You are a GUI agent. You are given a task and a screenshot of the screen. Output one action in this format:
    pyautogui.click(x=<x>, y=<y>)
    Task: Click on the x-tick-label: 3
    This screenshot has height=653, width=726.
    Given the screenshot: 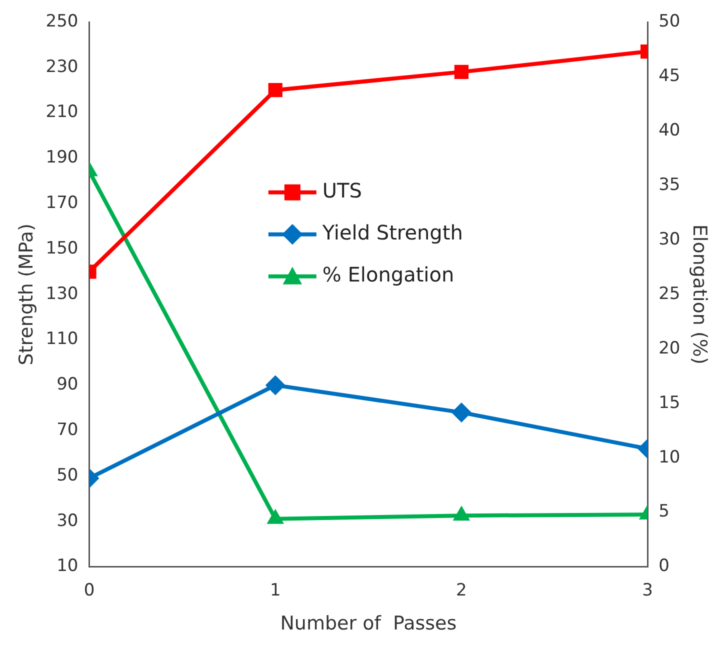 What is the action you would take?
    pyautogui.click(x=647, y=590)
    